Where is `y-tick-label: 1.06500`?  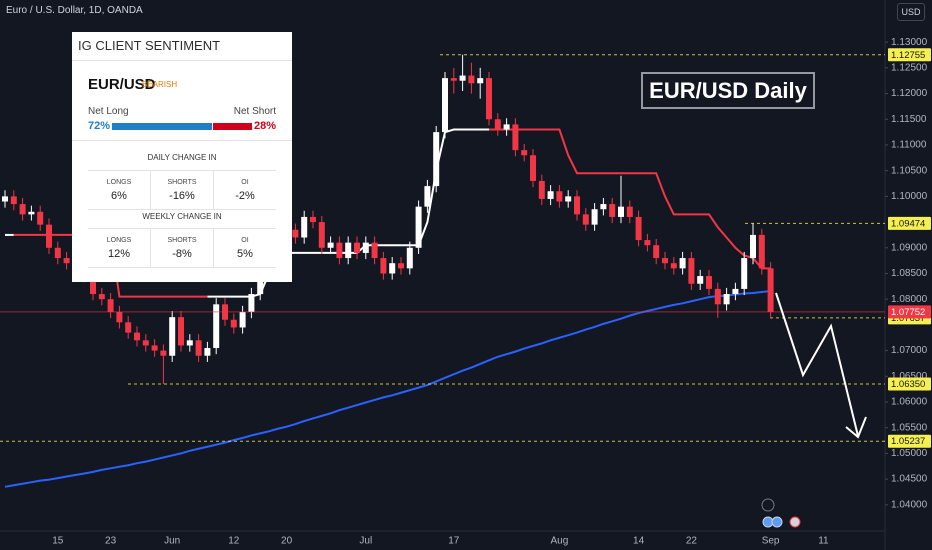
y-tick-label: 1.06500 is located at coordinates (909, 376).